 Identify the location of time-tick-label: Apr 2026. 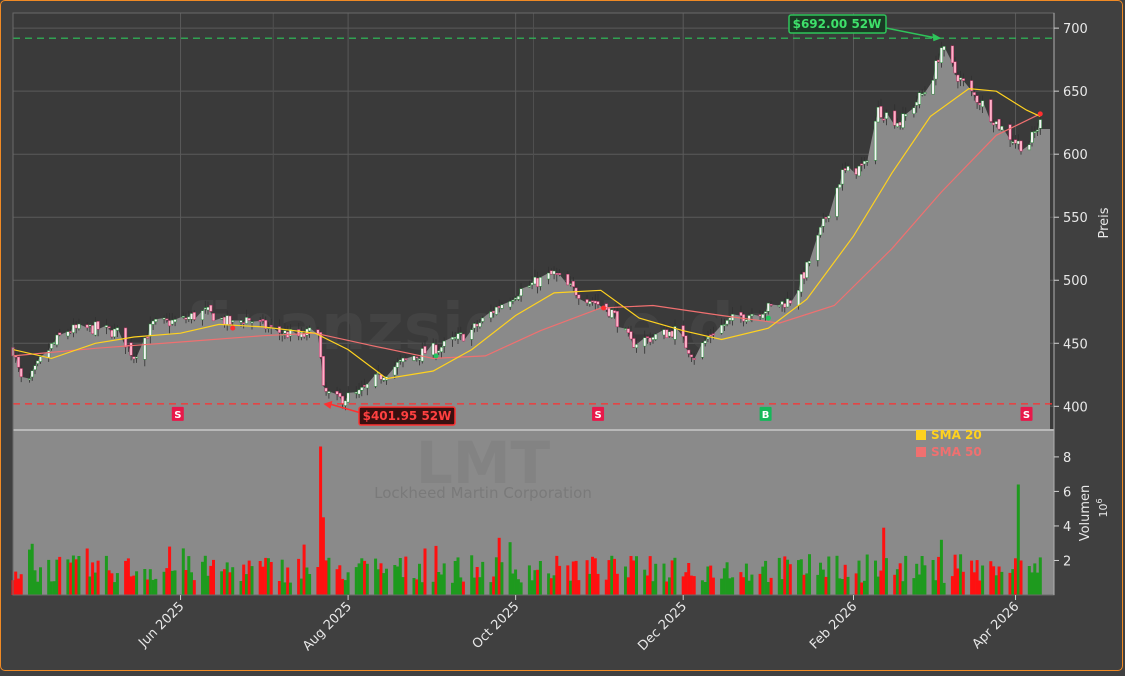
(996, 625).